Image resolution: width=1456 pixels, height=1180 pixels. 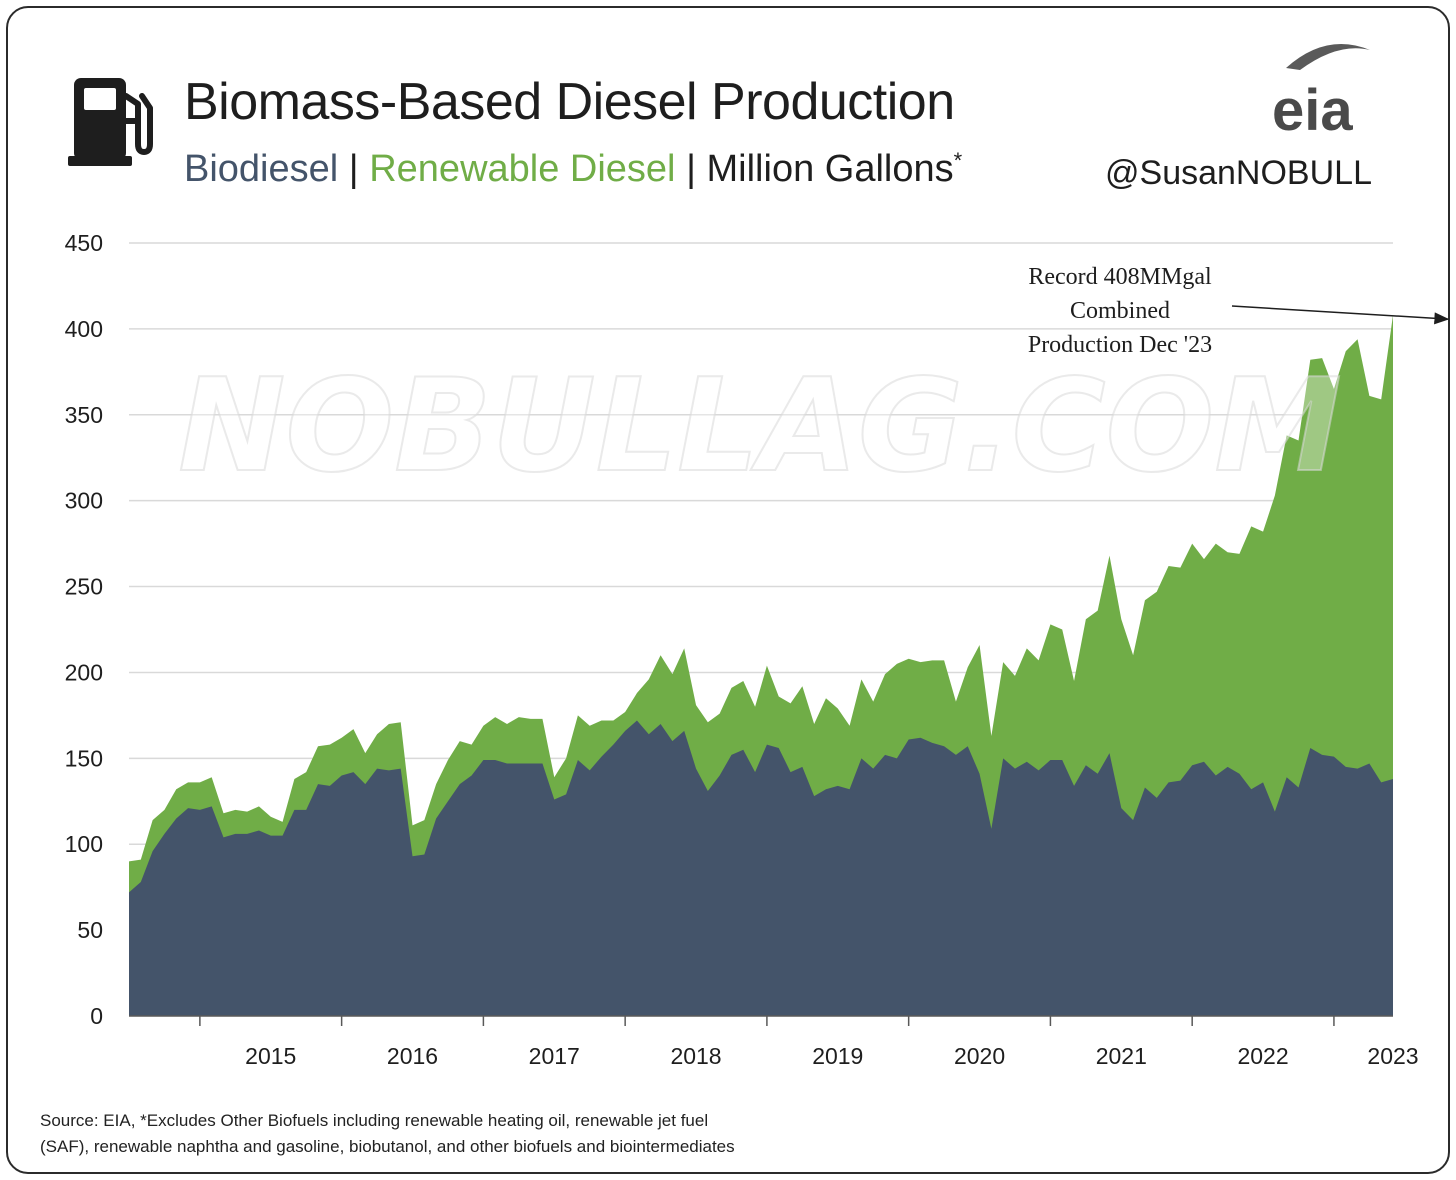 I want to click on subtitle-asterisk: *, so click(x=958, y=160).